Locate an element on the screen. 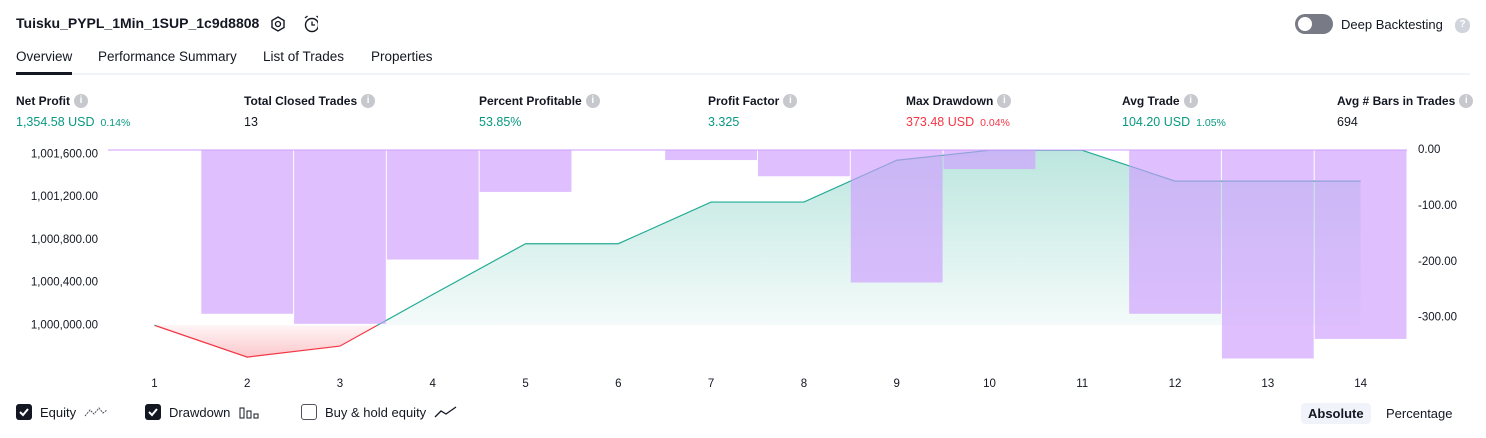 The width and height of the screenshot is (1486, 438). metric-label-text: Avg Trade is located at coordinates (1151, 101).